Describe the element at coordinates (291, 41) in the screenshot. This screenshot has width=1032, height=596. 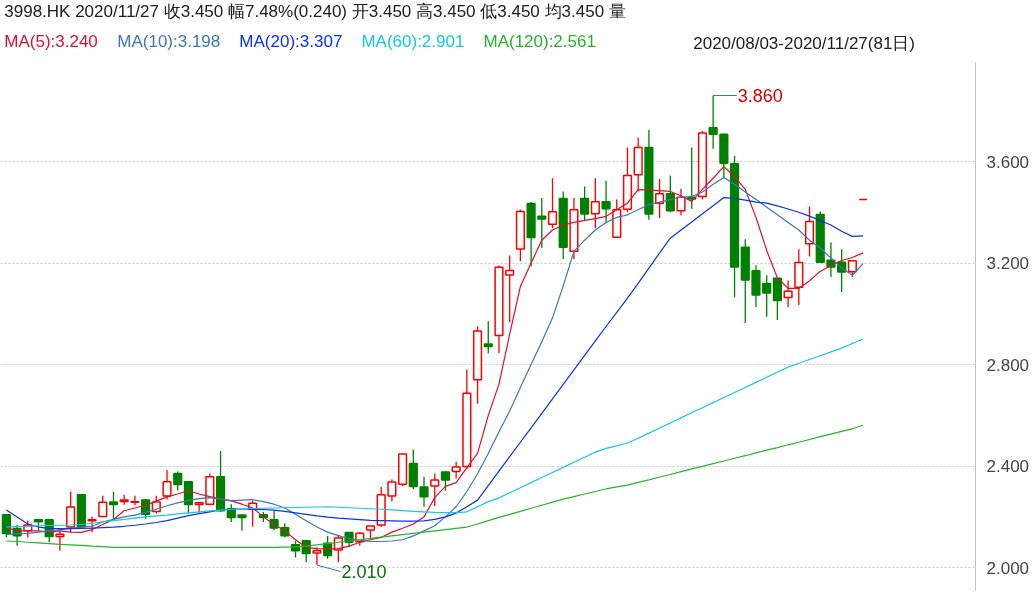
I see `text: MA(20):3.307` at that location.